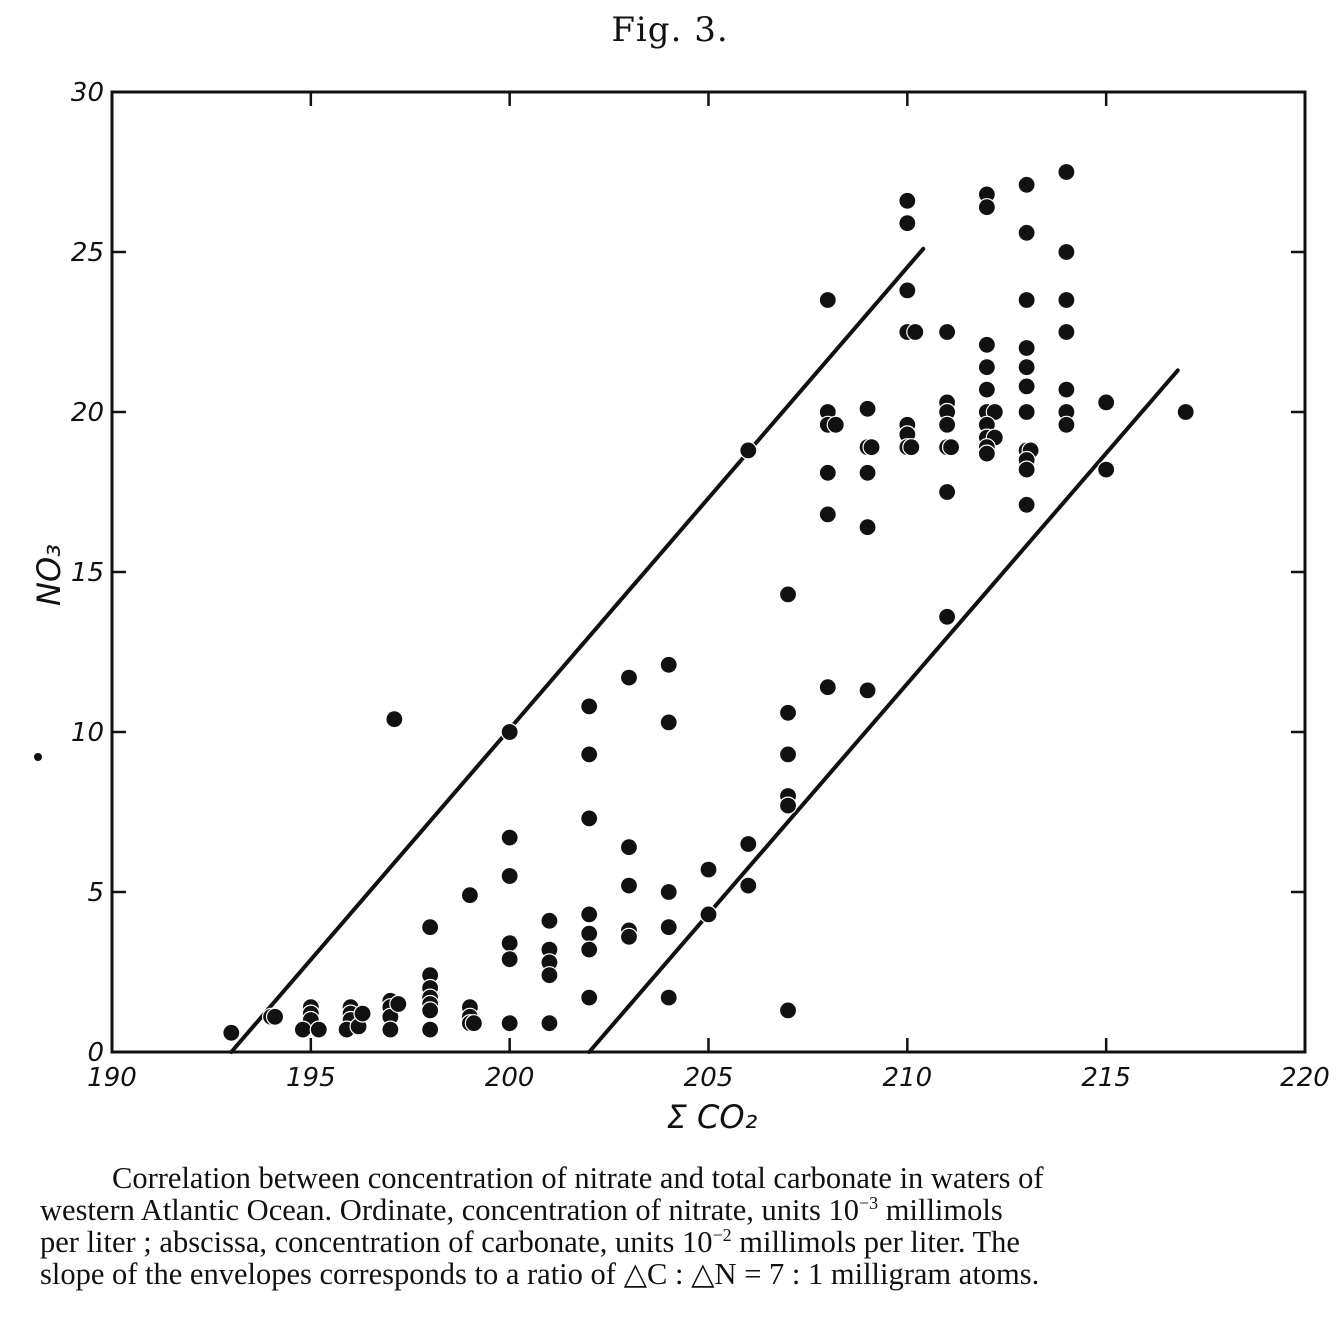  I want to click on x-axis-title: Σ CO₂, so click(712, 1117).